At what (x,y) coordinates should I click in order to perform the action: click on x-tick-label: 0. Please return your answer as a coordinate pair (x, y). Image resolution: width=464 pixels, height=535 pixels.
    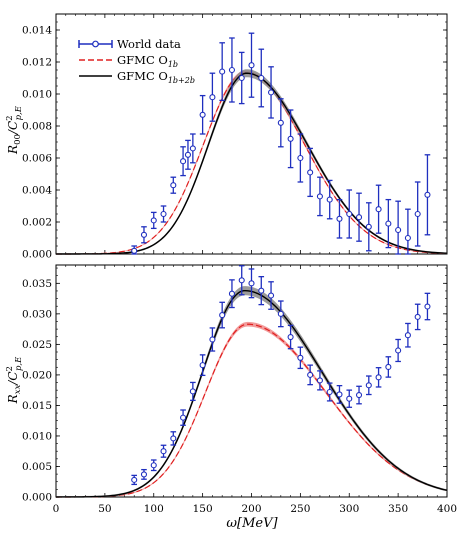
    Looking at the image, I should click on (56, 509).